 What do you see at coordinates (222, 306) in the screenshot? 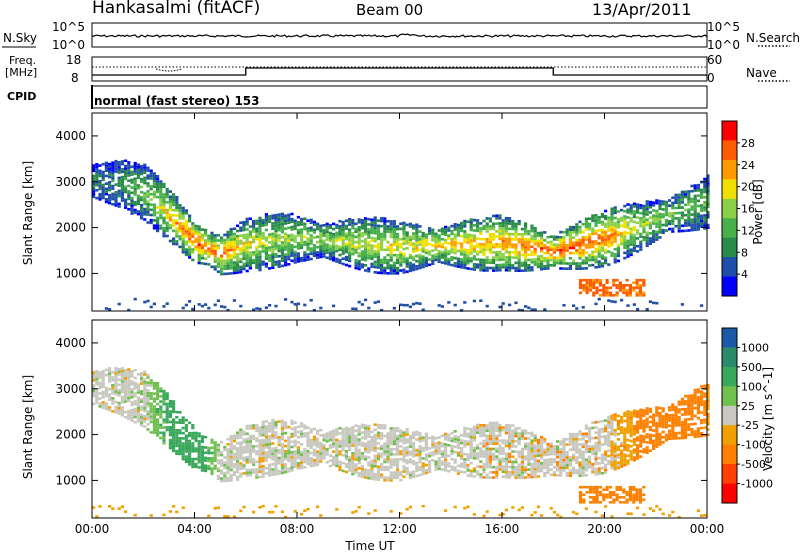
I see `power-noise-cell` at bounding box center [222, 306].